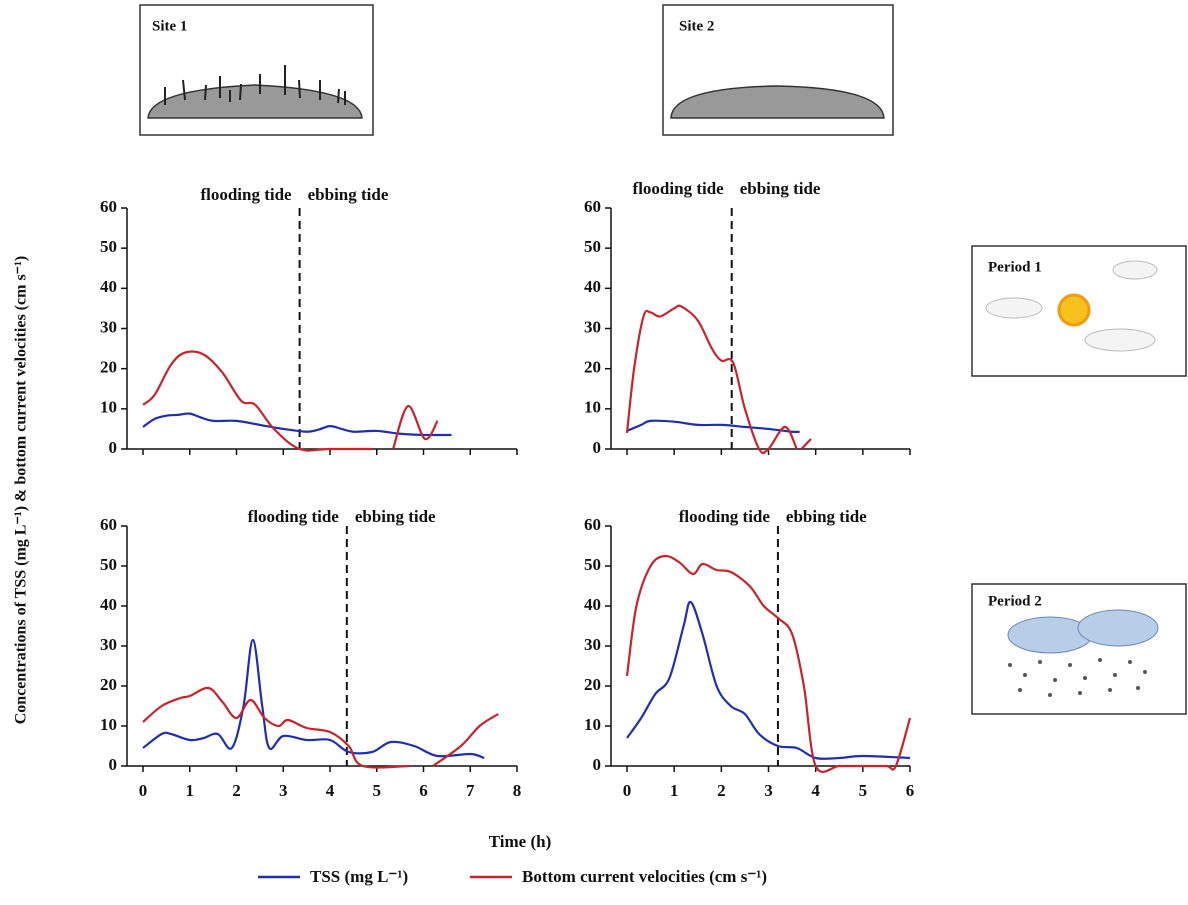 This screenshot has height=905, width=1188. Describe the element at coordinates (1015, 267) in the screenshot. I see `period-label: Period 1` at that location.